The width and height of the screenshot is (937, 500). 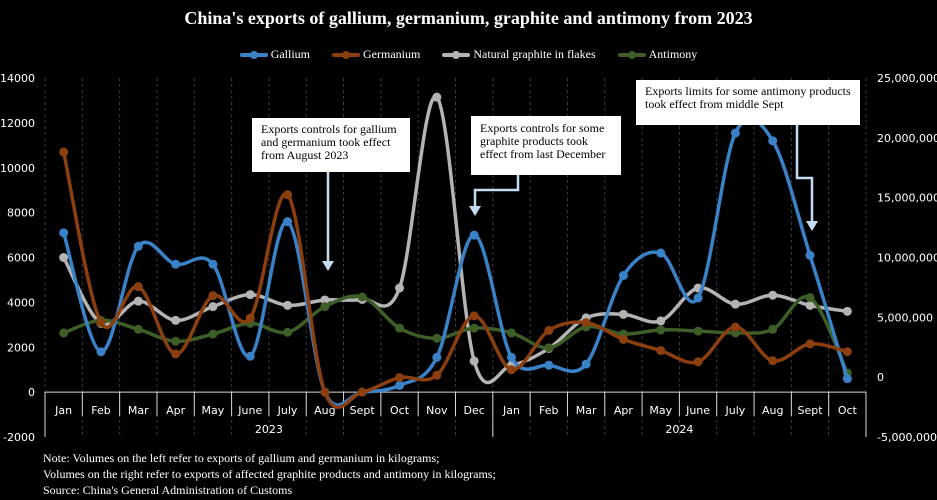 What do you see at coordinates (326, 142) in the screenshot?
I see `annotation-line: and germanium took effect` at bounding box center [326, 142].